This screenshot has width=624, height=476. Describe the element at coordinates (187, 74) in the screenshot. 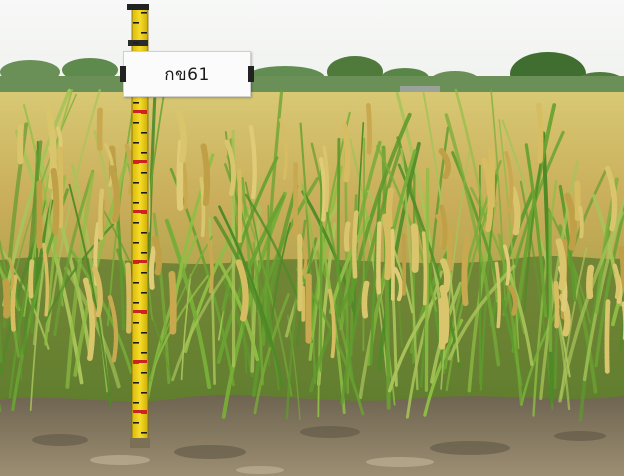

I see `sign-label: กข61` at that location.